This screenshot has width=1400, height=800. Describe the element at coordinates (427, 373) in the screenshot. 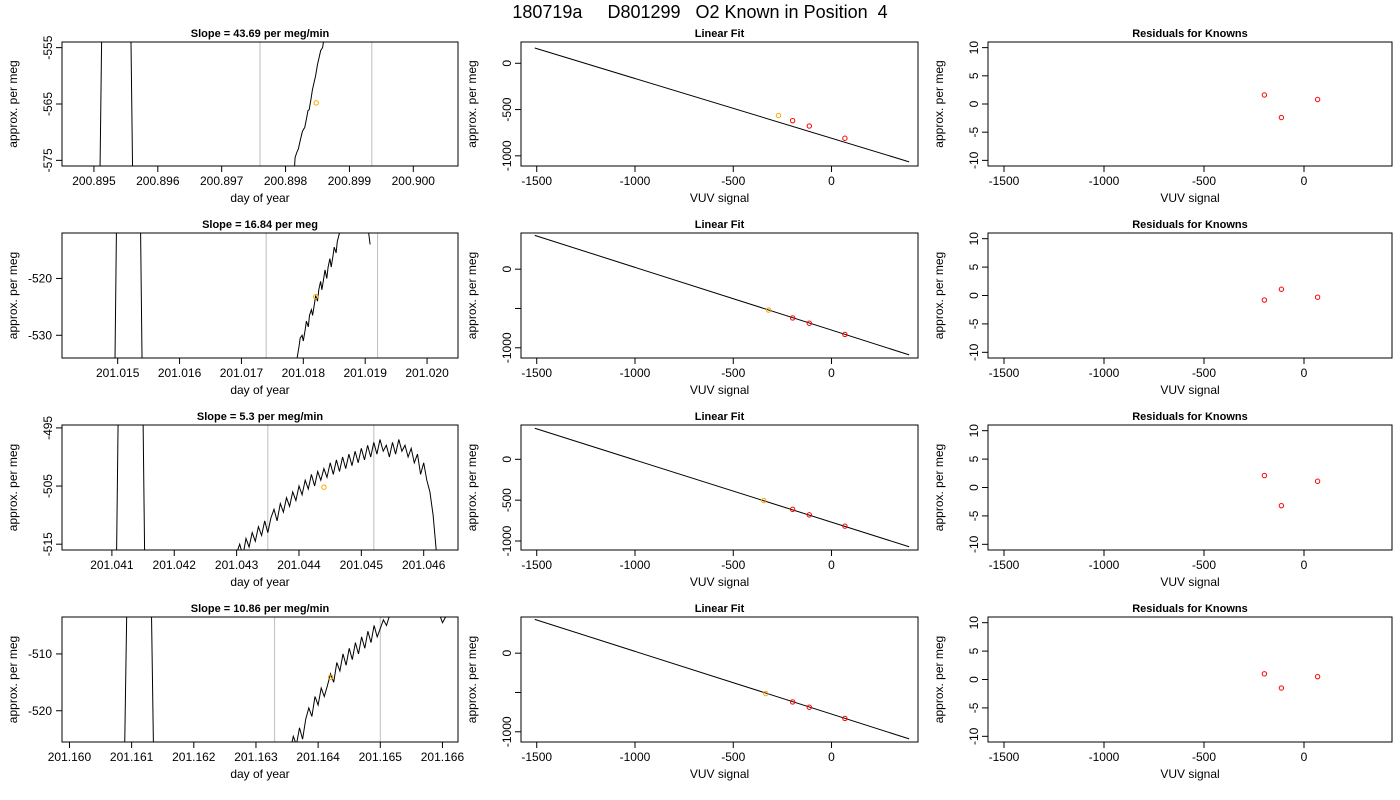

I see `x-tick-label: 201.020` at that location.